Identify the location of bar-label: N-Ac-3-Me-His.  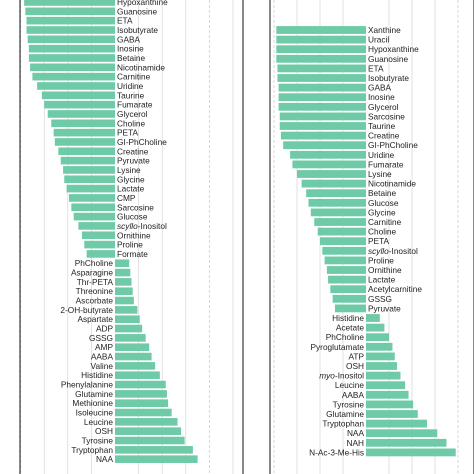
(336, 452).